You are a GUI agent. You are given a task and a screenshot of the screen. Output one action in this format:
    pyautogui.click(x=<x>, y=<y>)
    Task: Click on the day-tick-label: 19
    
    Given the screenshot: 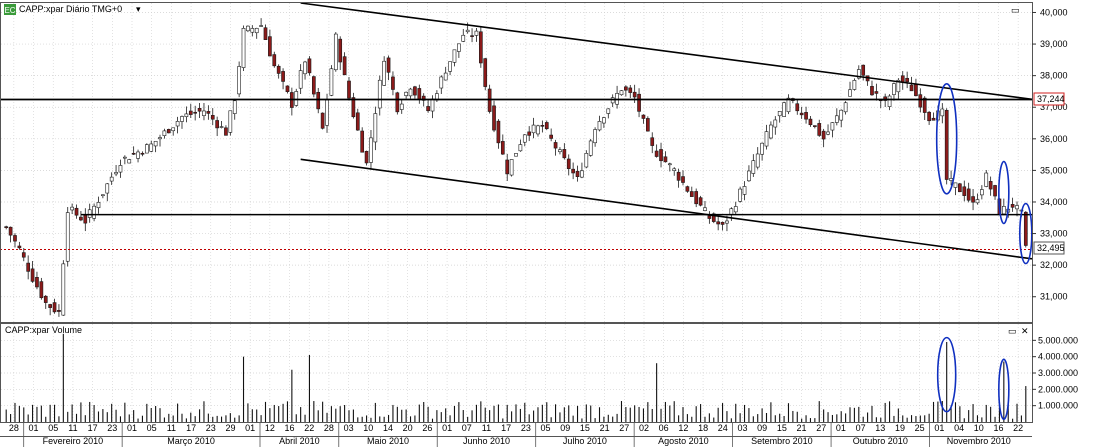 What is the action you would take?
    pyautogui.click(x=900, y=428)
    